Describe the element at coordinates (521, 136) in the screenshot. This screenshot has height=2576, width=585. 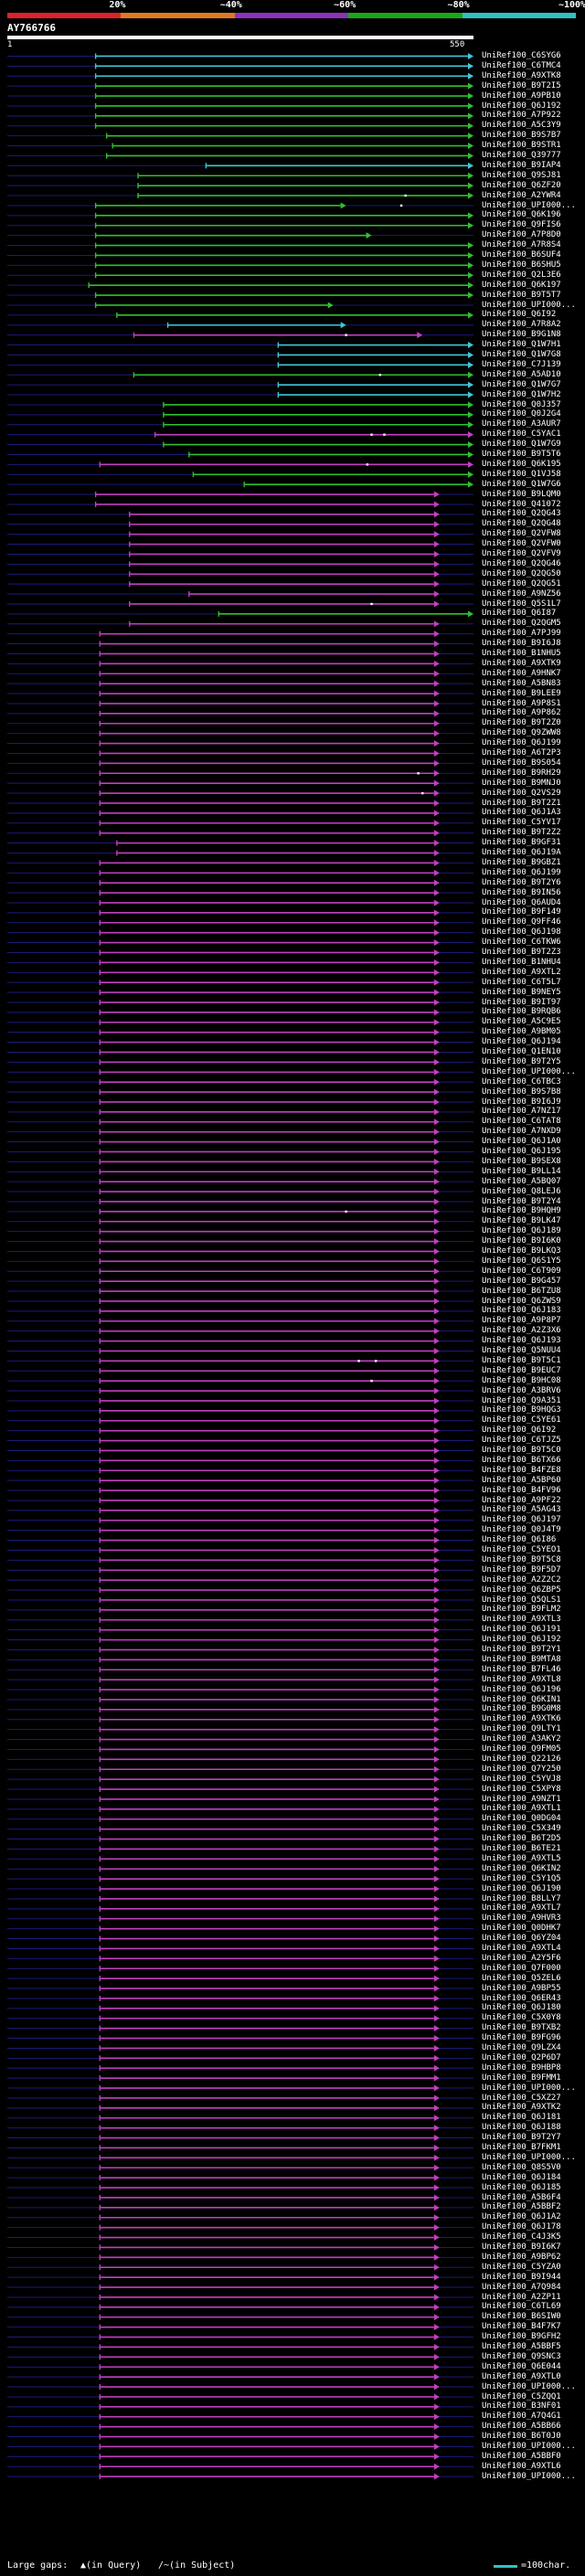
I see `hit-label: UniRef100_B9S7B7` at that location.